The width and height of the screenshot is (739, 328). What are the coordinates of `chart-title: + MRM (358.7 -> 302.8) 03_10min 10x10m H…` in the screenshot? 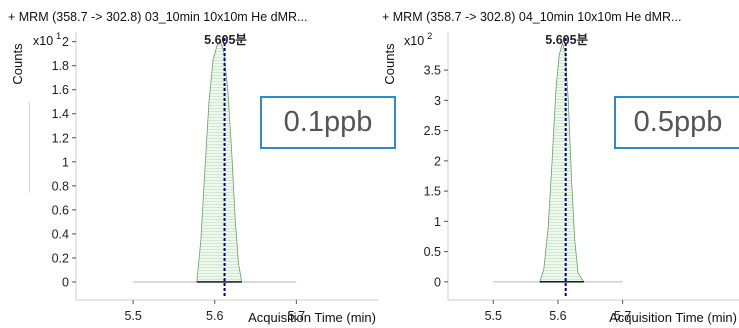 It's located at (158, 17).